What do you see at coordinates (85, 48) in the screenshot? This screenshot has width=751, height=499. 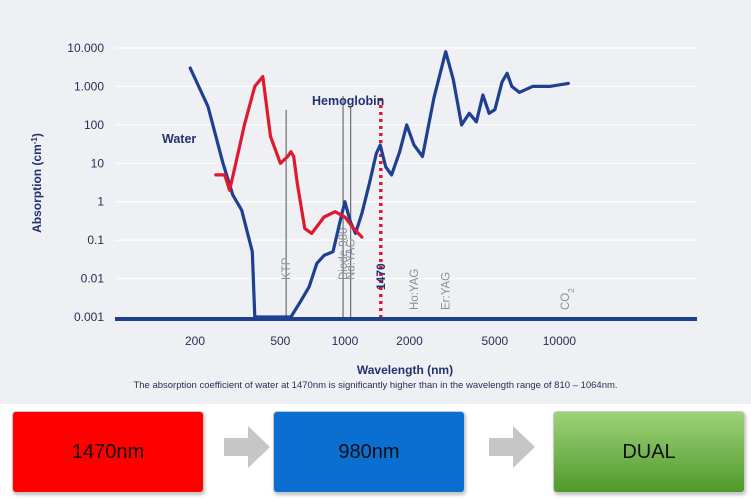 I see `y-tick-label: 10.000` at bounding box center [85, 48].